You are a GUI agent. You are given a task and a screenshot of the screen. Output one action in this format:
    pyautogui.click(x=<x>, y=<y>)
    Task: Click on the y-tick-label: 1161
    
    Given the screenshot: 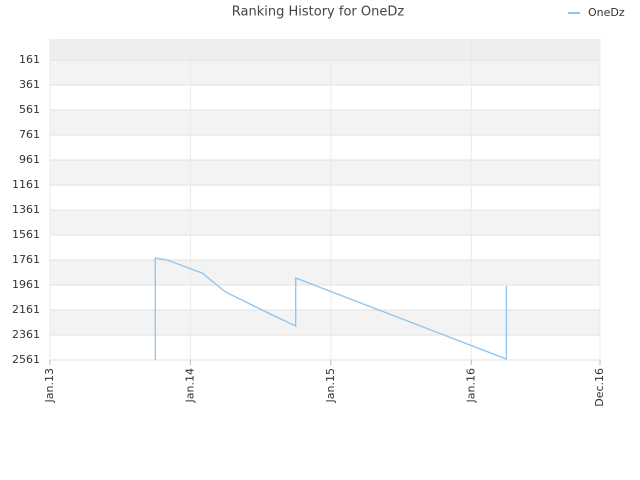 What is the action you would take?
    pyautogui.click(x=26, y=184)
    